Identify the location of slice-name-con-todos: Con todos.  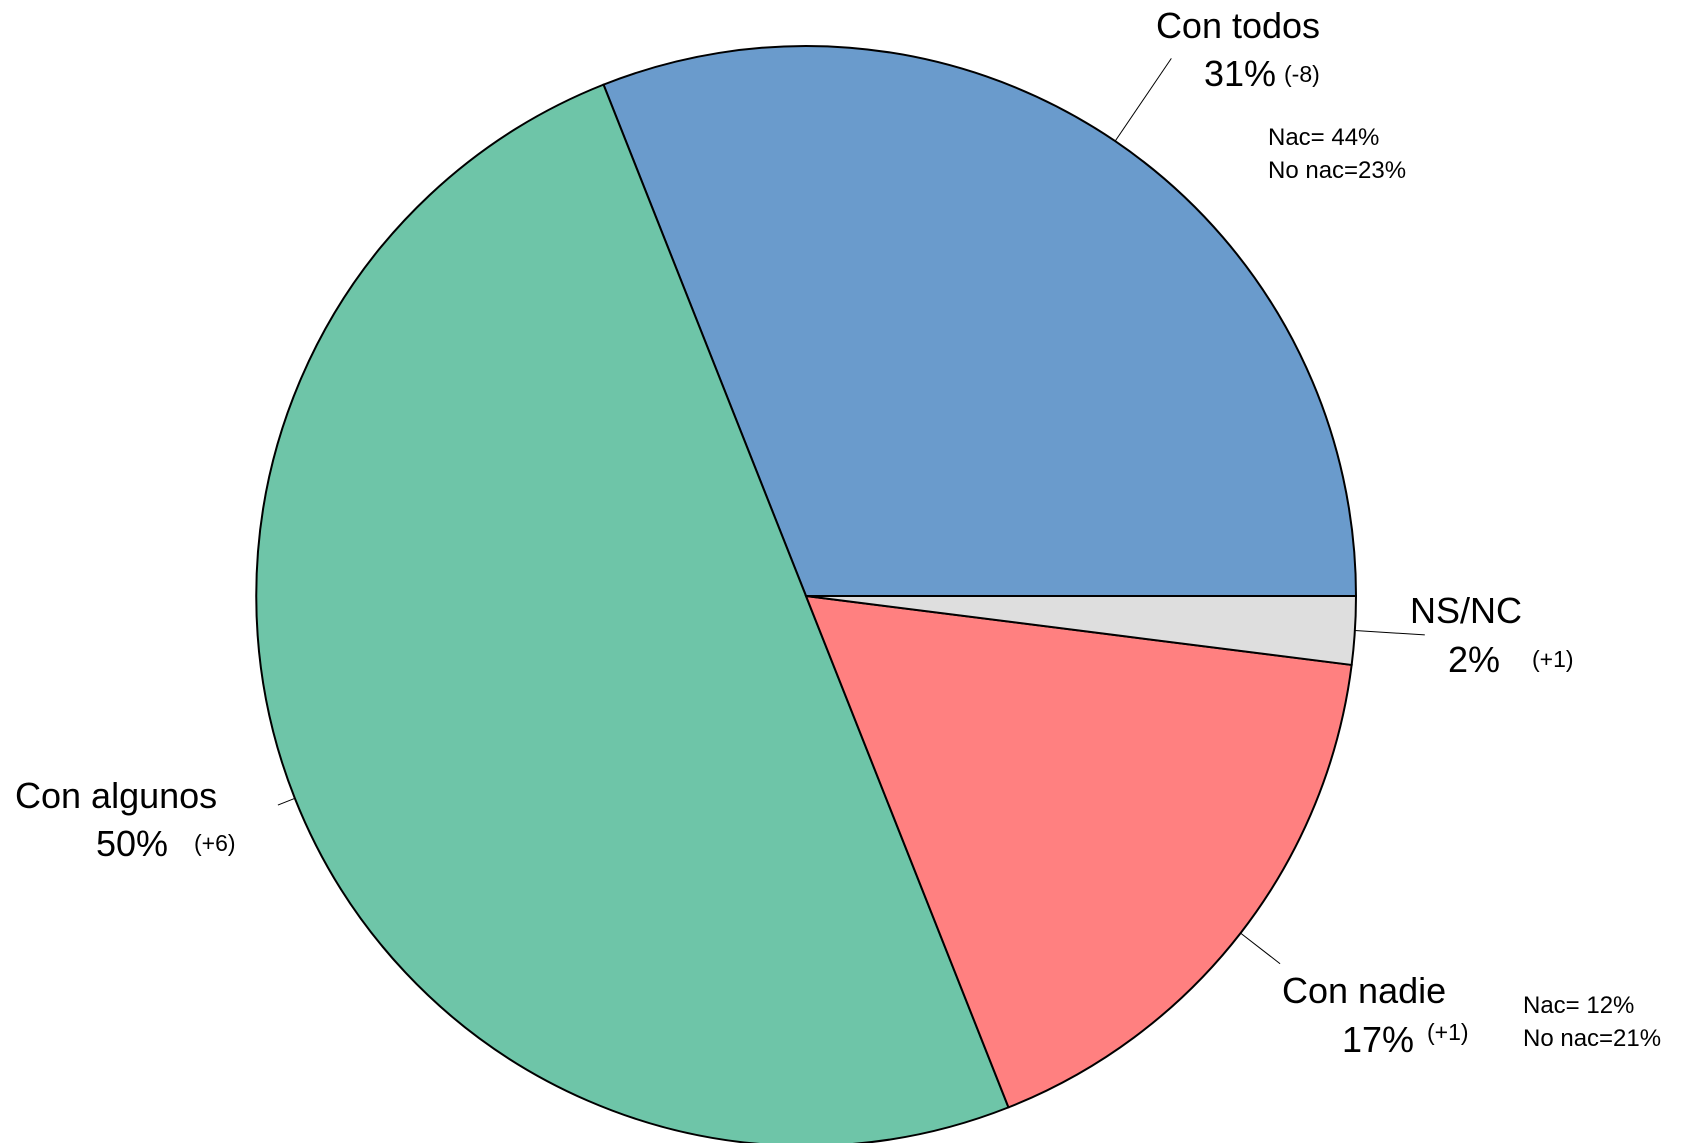
(1238, 25).